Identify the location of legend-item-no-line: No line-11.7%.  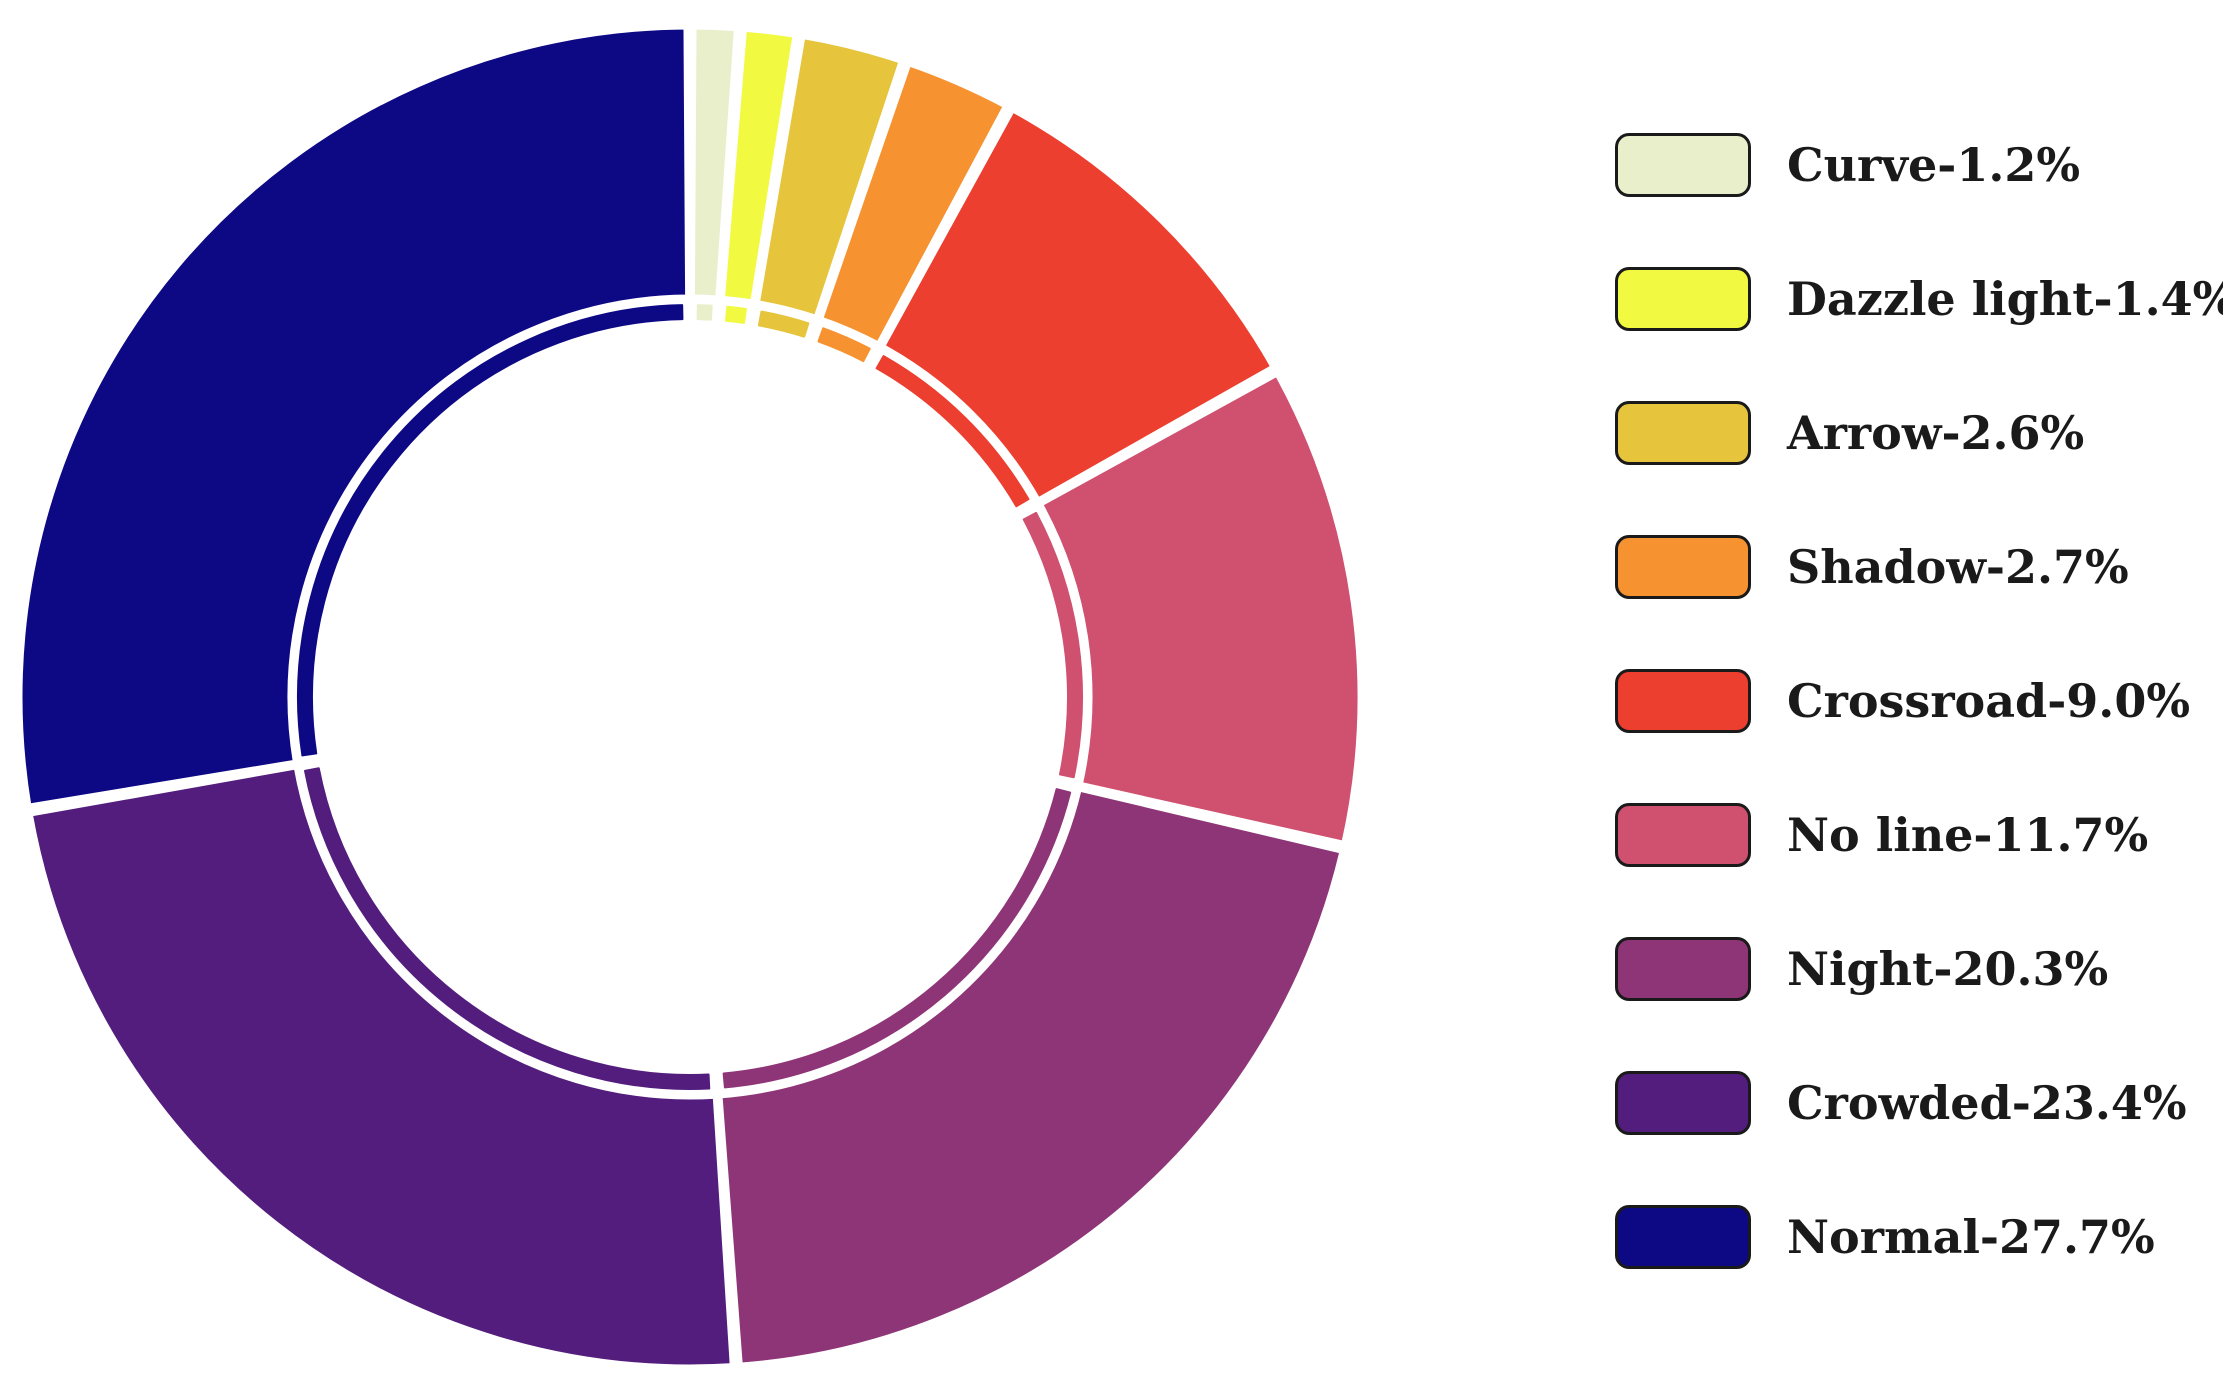
(1881, 835).